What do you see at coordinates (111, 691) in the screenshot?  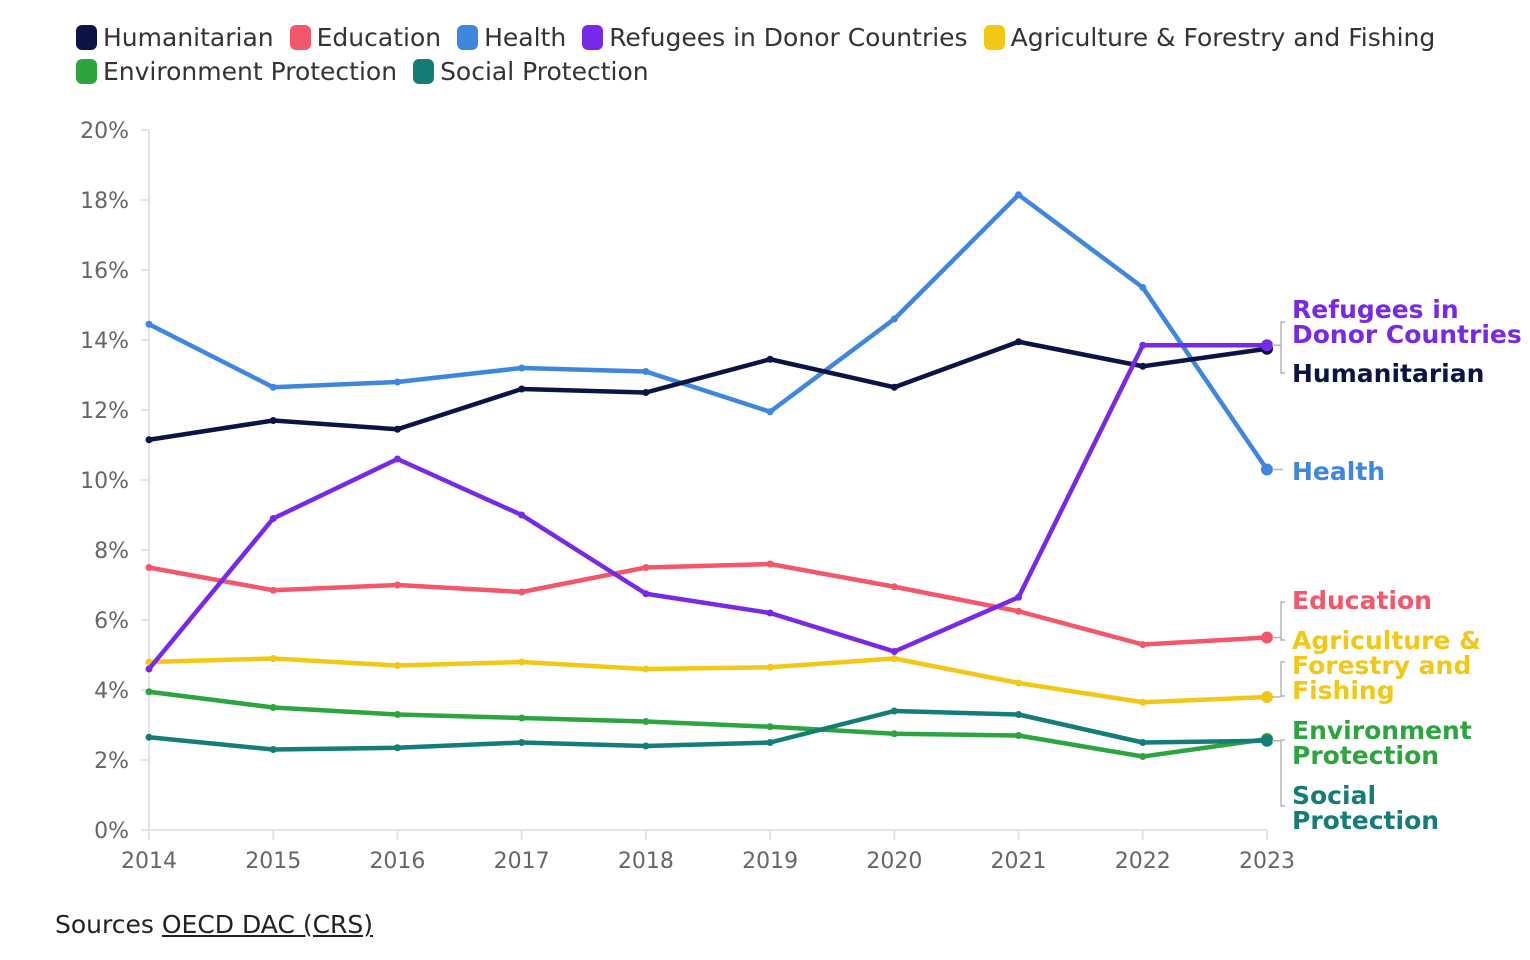 I see `y-tick-label: 4%` at bounding box center [111, 691].